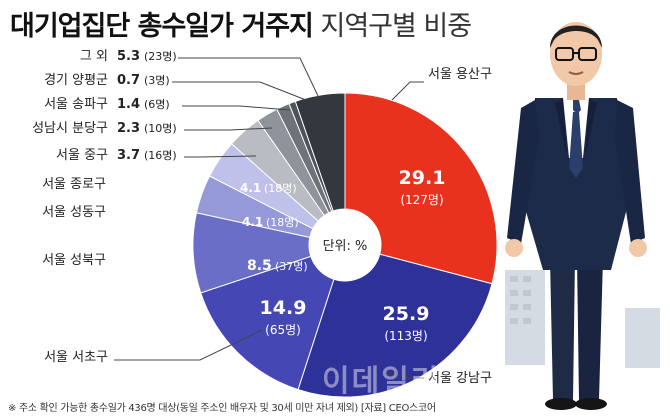  What do you see at coordinates (128, 155) in the screenshot?
I see `slice-value-label: 3.7` at bounding box center [128, 155].